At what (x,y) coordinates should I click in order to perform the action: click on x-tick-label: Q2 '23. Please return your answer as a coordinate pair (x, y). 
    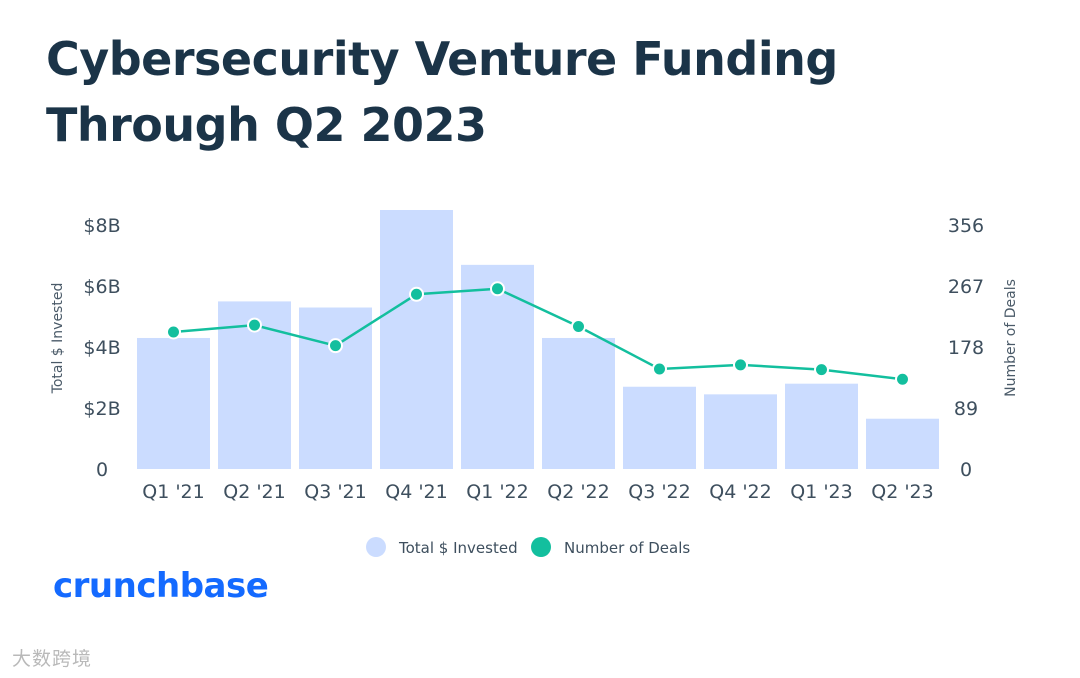
    Looking at the image, I should click on (902, 492).